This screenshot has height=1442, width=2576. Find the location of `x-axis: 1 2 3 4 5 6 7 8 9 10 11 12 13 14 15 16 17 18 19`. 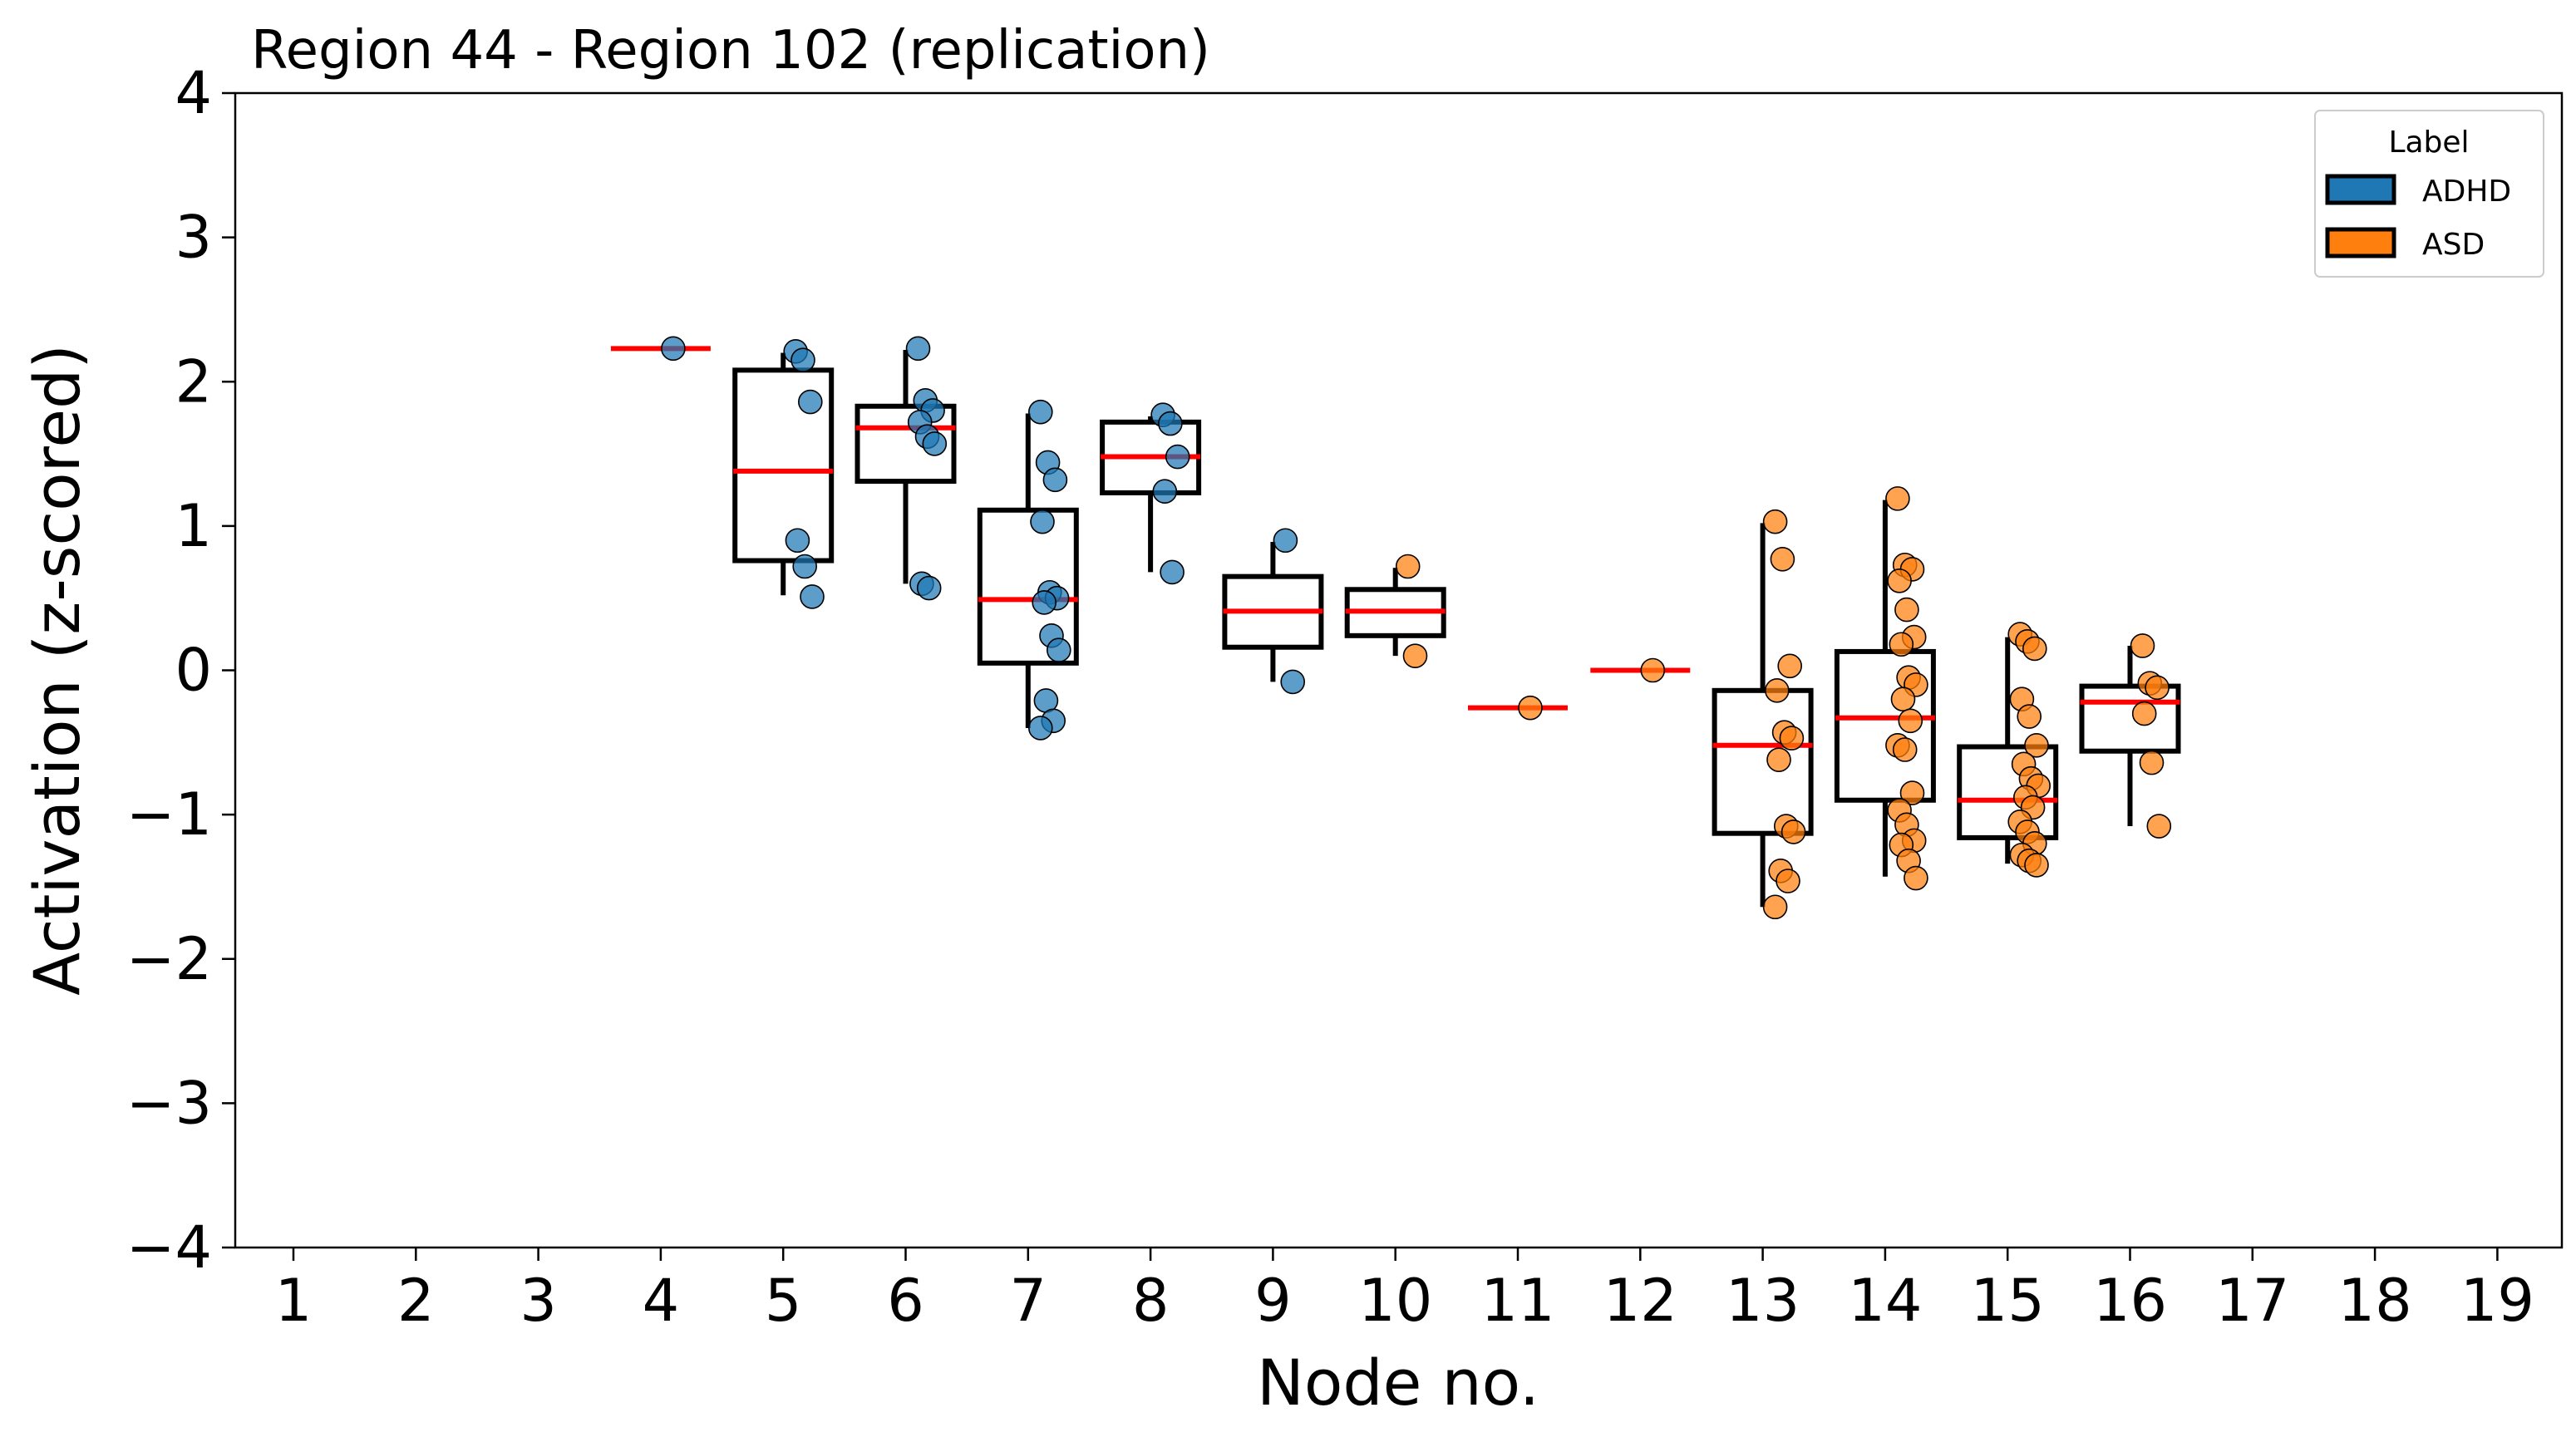

x-axis: 1 2 3 4 5 6 7 8 9 10 11 12 13 14 15 16 17 18 19 is located at coordinates (1404, 1291).